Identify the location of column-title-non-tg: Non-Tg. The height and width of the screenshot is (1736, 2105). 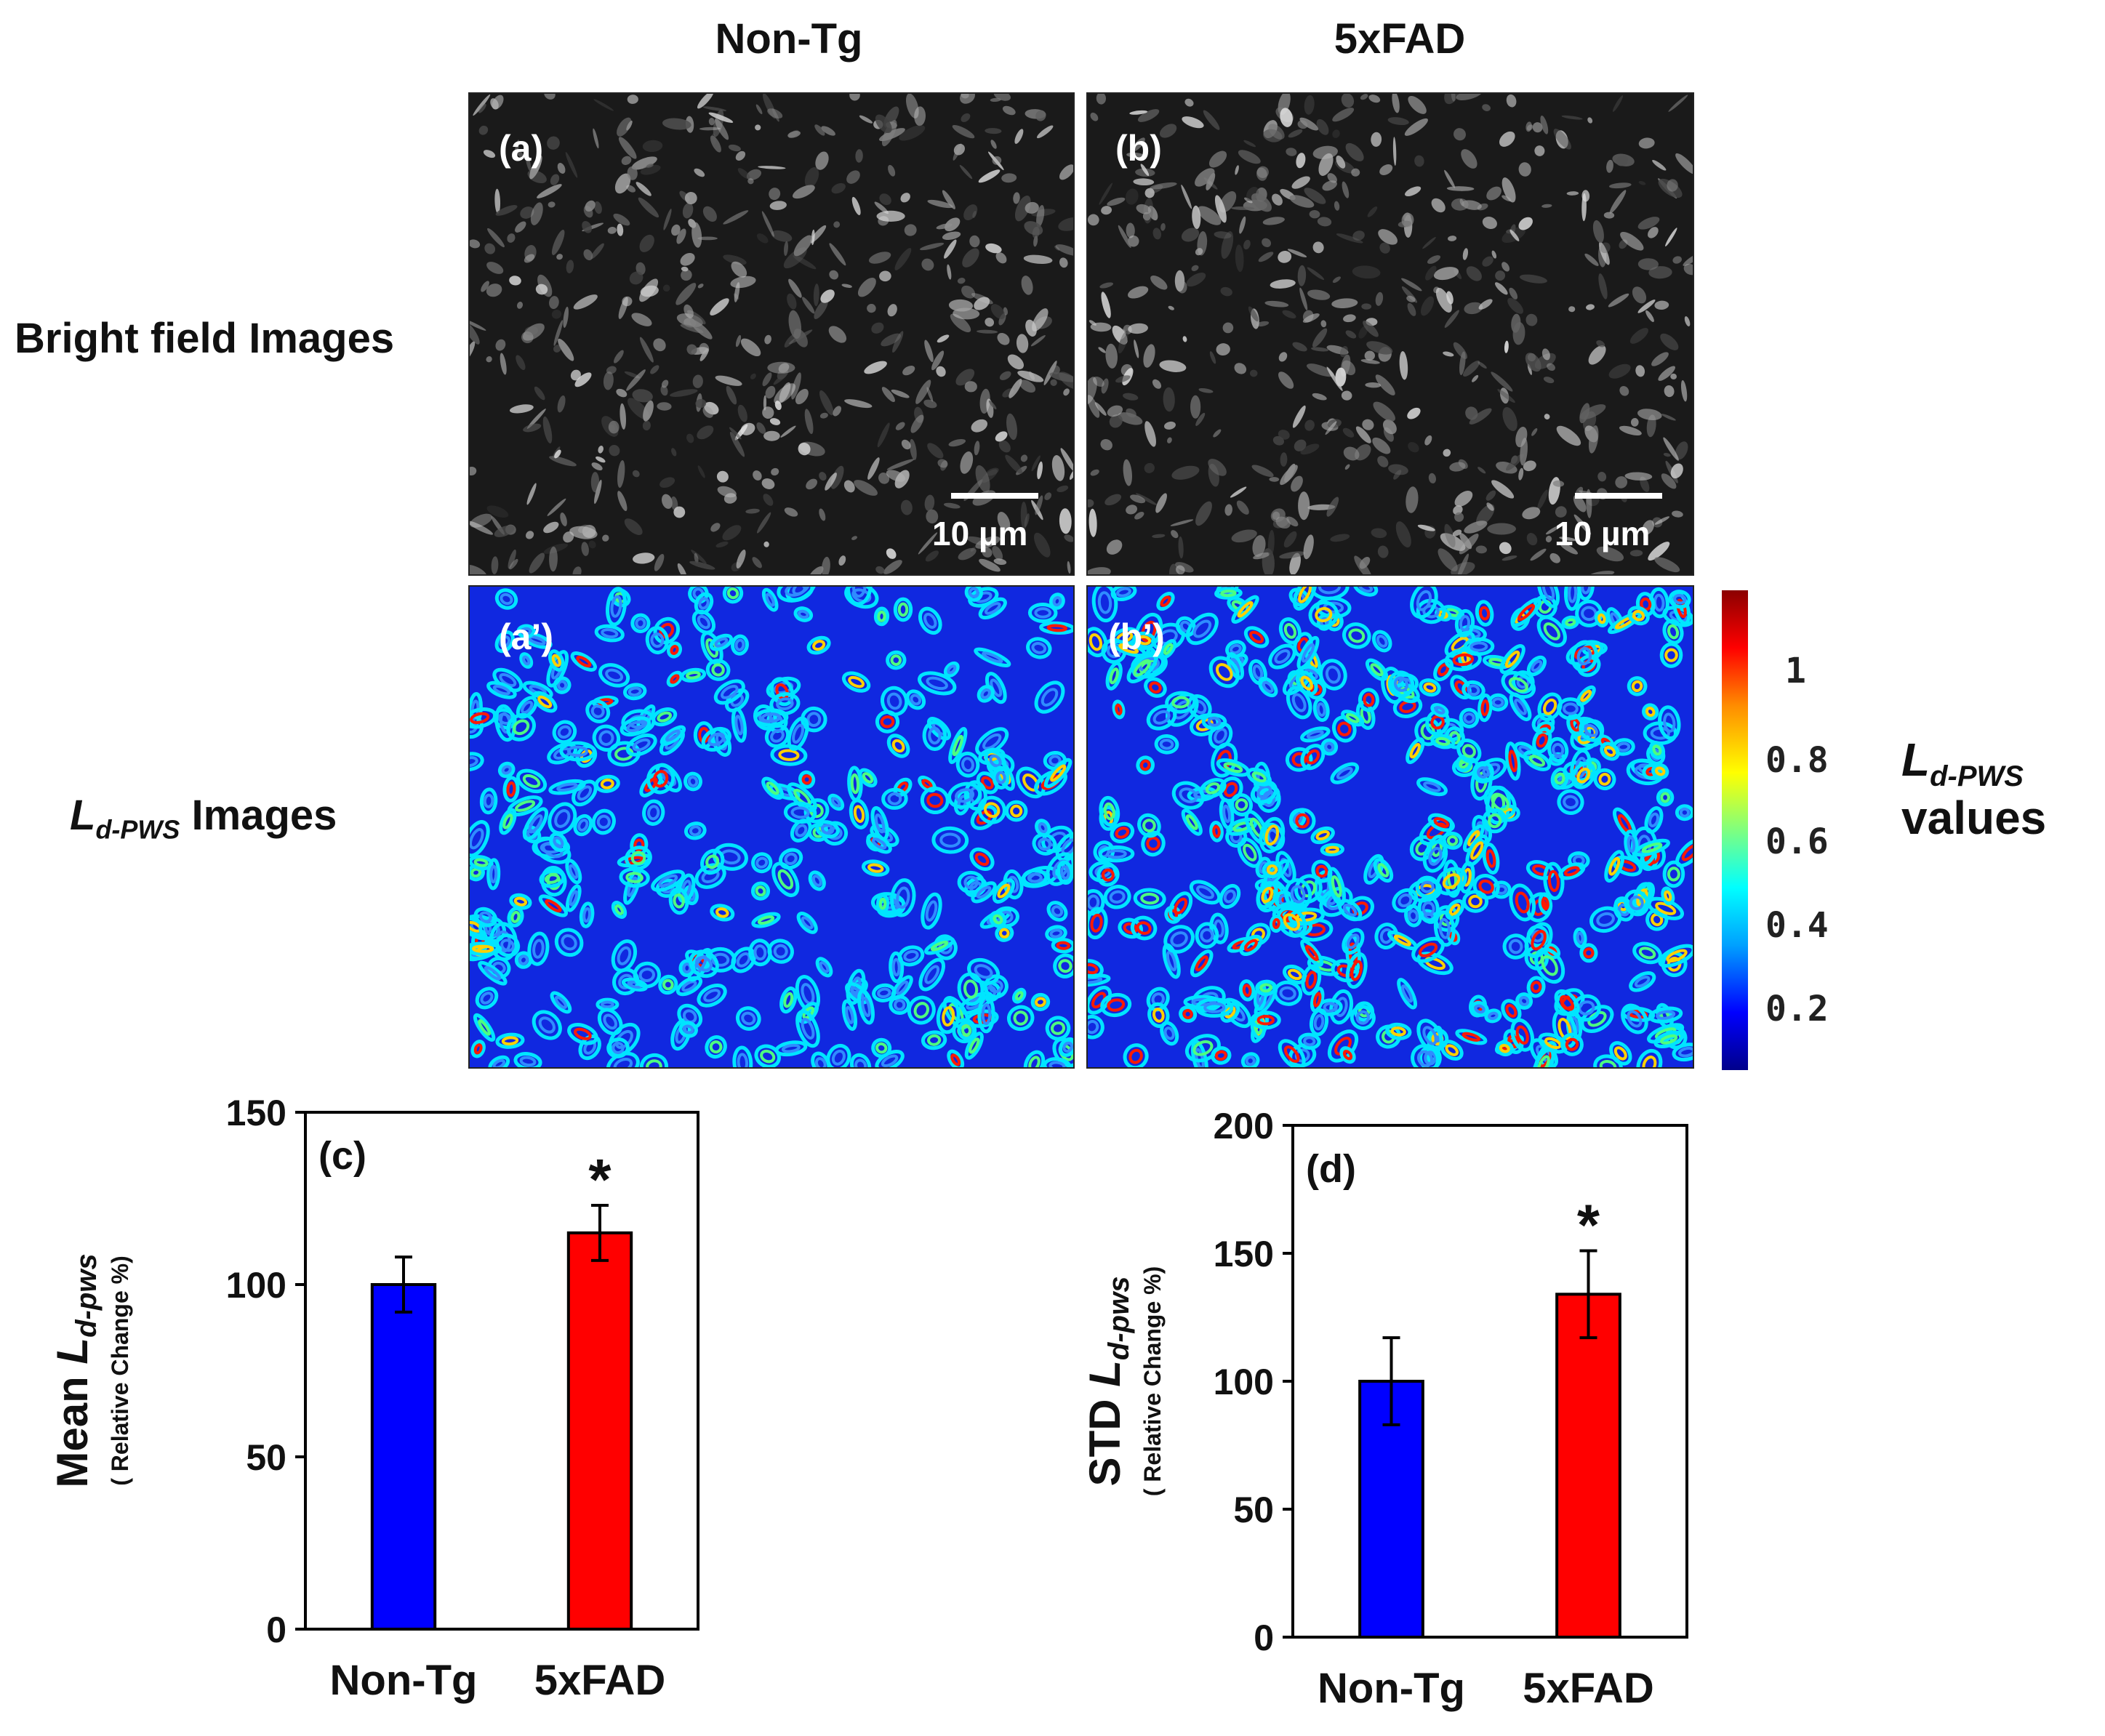
(789, 39).